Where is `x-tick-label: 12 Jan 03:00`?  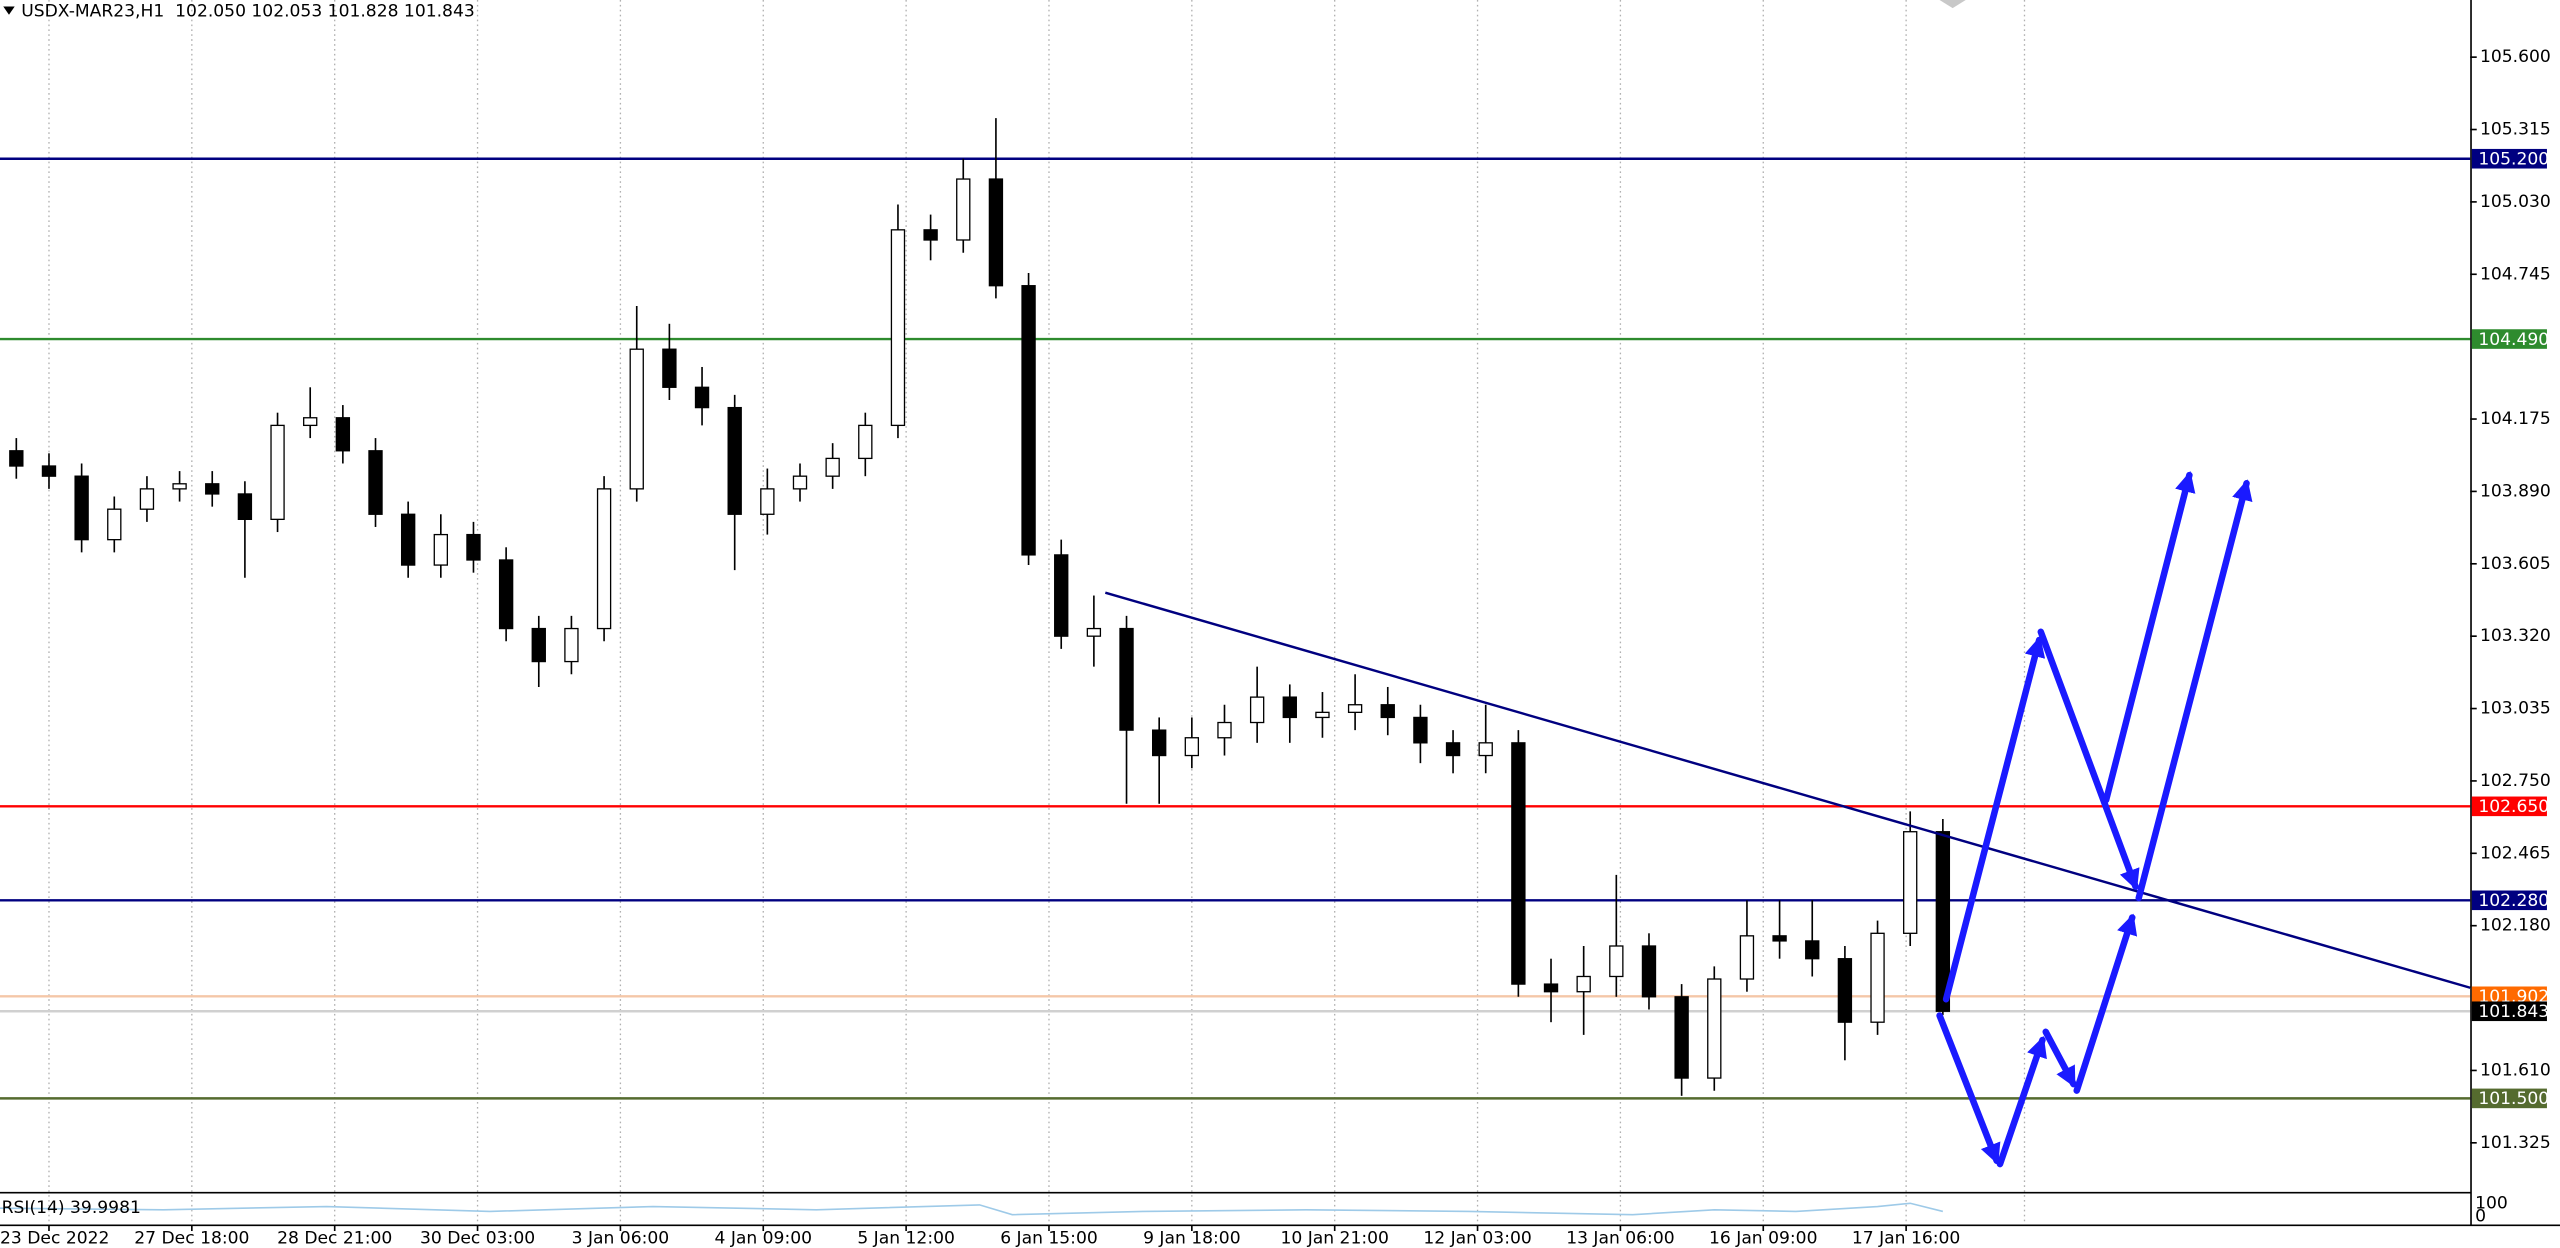 x-tick-label: 12 Jan 03:00 is located at coordinates (1477, 1238).